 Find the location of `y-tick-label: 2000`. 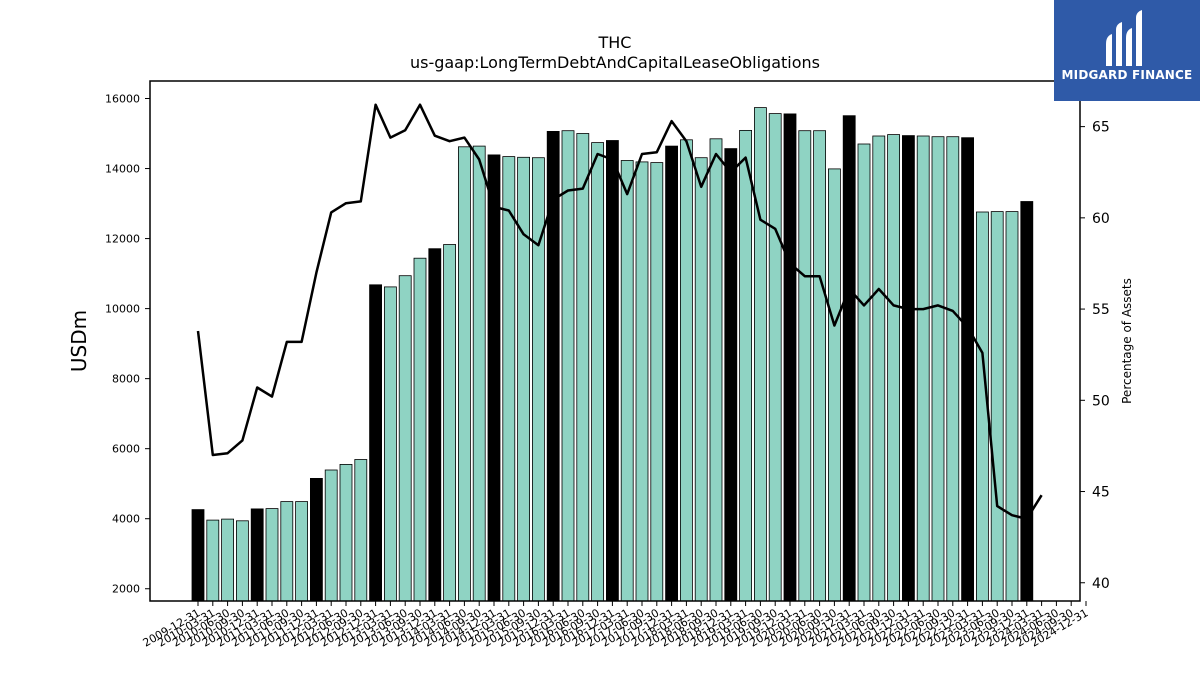

y-tick-label: 2000 is located at coordinates (126, 589).